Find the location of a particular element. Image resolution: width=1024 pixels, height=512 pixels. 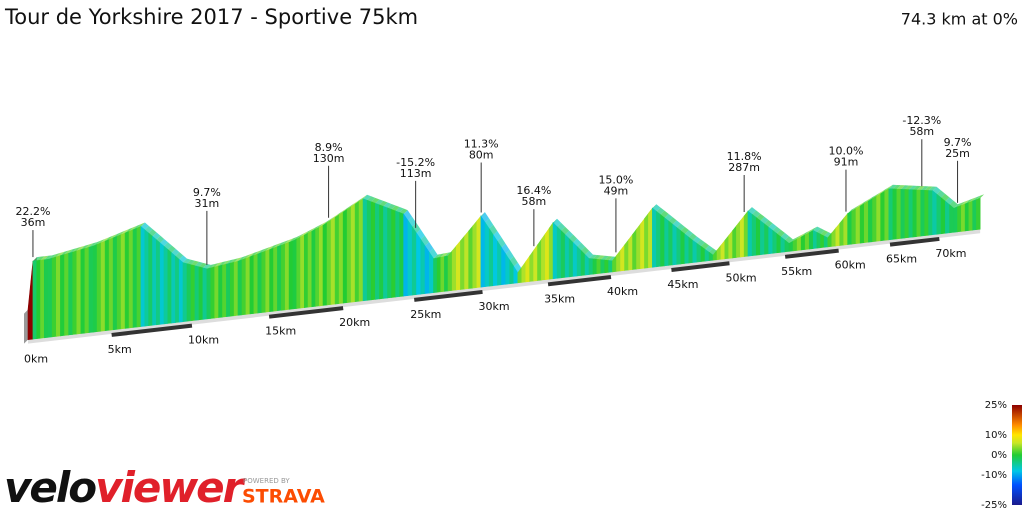

x-tick-label: 65km is located at coordinates (901, 259).